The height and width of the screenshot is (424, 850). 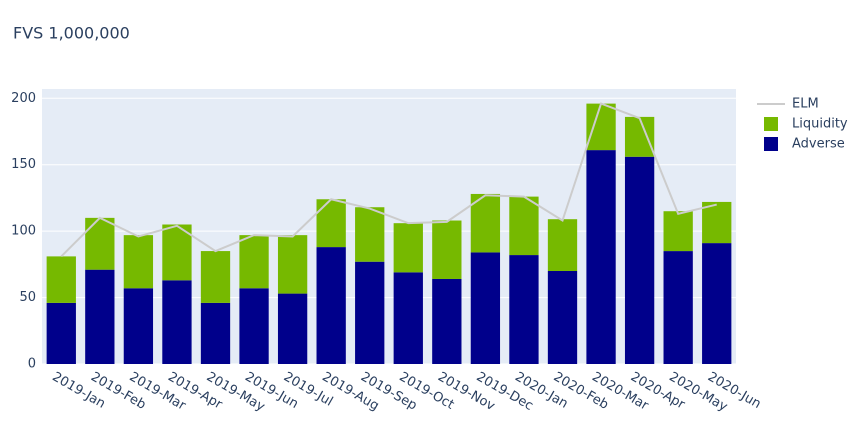 I want to click on legend-label: Liquidity, so click(x=820, y=124).